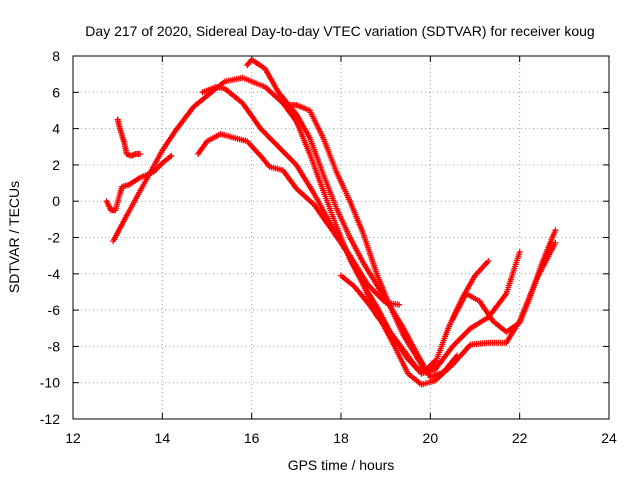 This screenshot has width=640, height=480. Describe the element at coordinates (609, 438) in the screenshot. I see `x-tick-label: 24` at that location.